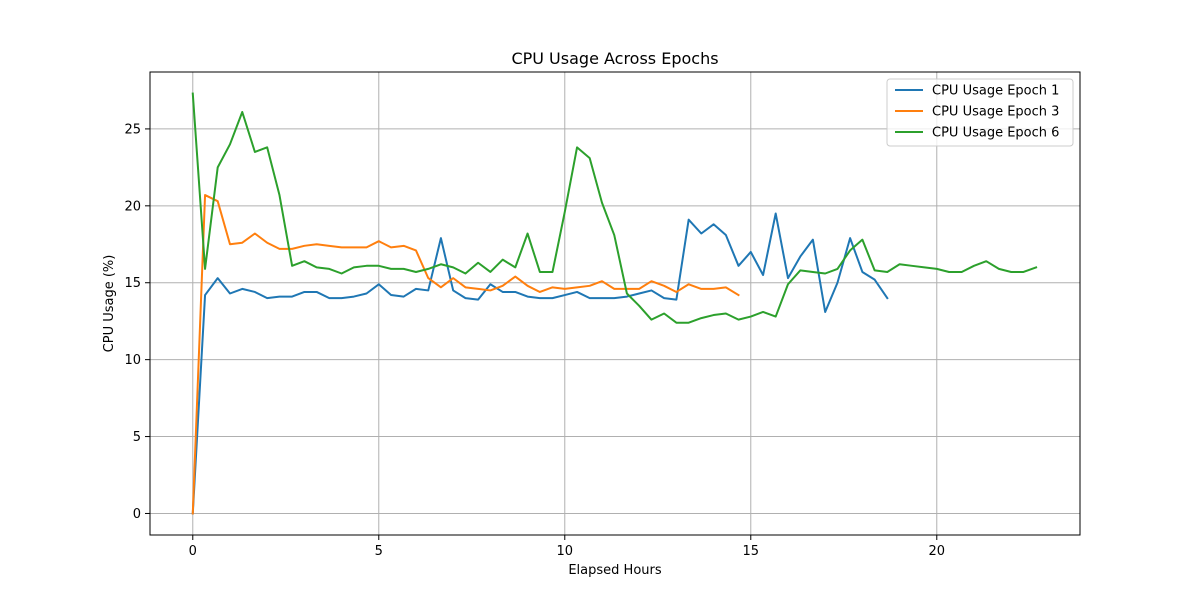 The height and width of the screenshot is (600, 1200). I want to click on x-tick-label: 15, so click(751, 551).